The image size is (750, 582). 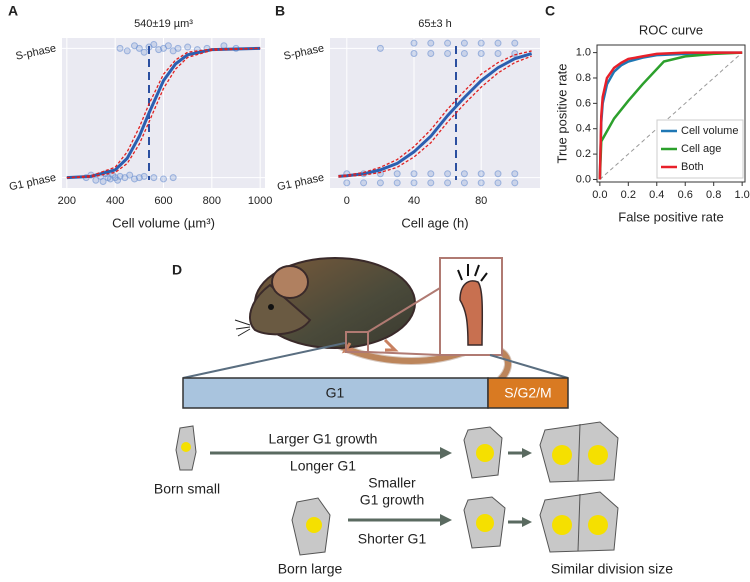 I want to click on y-tick-label: 0.4, so click(x=583, y=129).